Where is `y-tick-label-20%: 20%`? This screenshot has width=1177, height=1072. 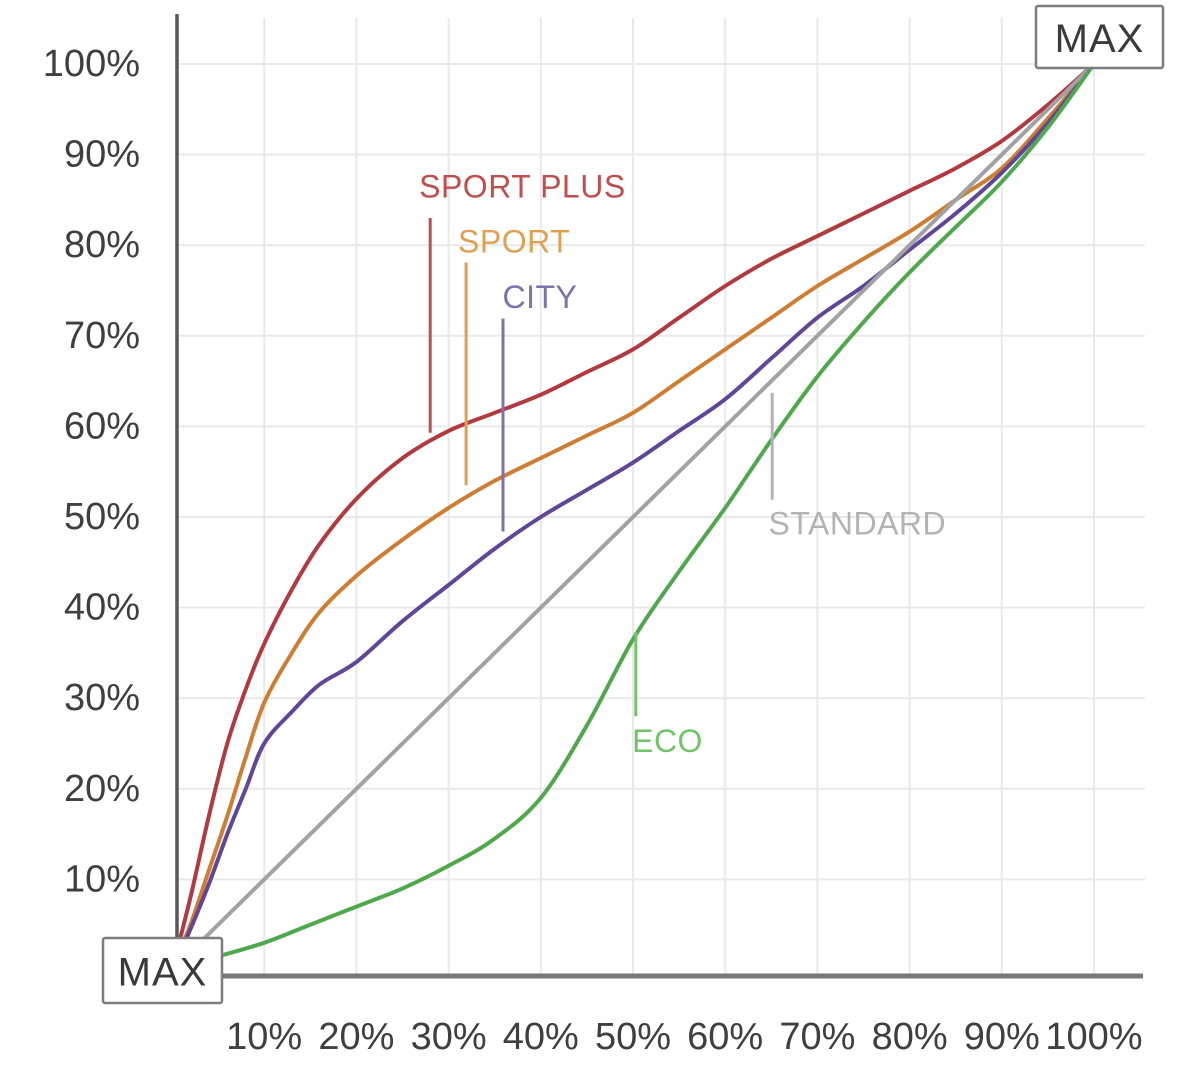 y-tick-label-20%: 20% is located at coordinates (102, 789).